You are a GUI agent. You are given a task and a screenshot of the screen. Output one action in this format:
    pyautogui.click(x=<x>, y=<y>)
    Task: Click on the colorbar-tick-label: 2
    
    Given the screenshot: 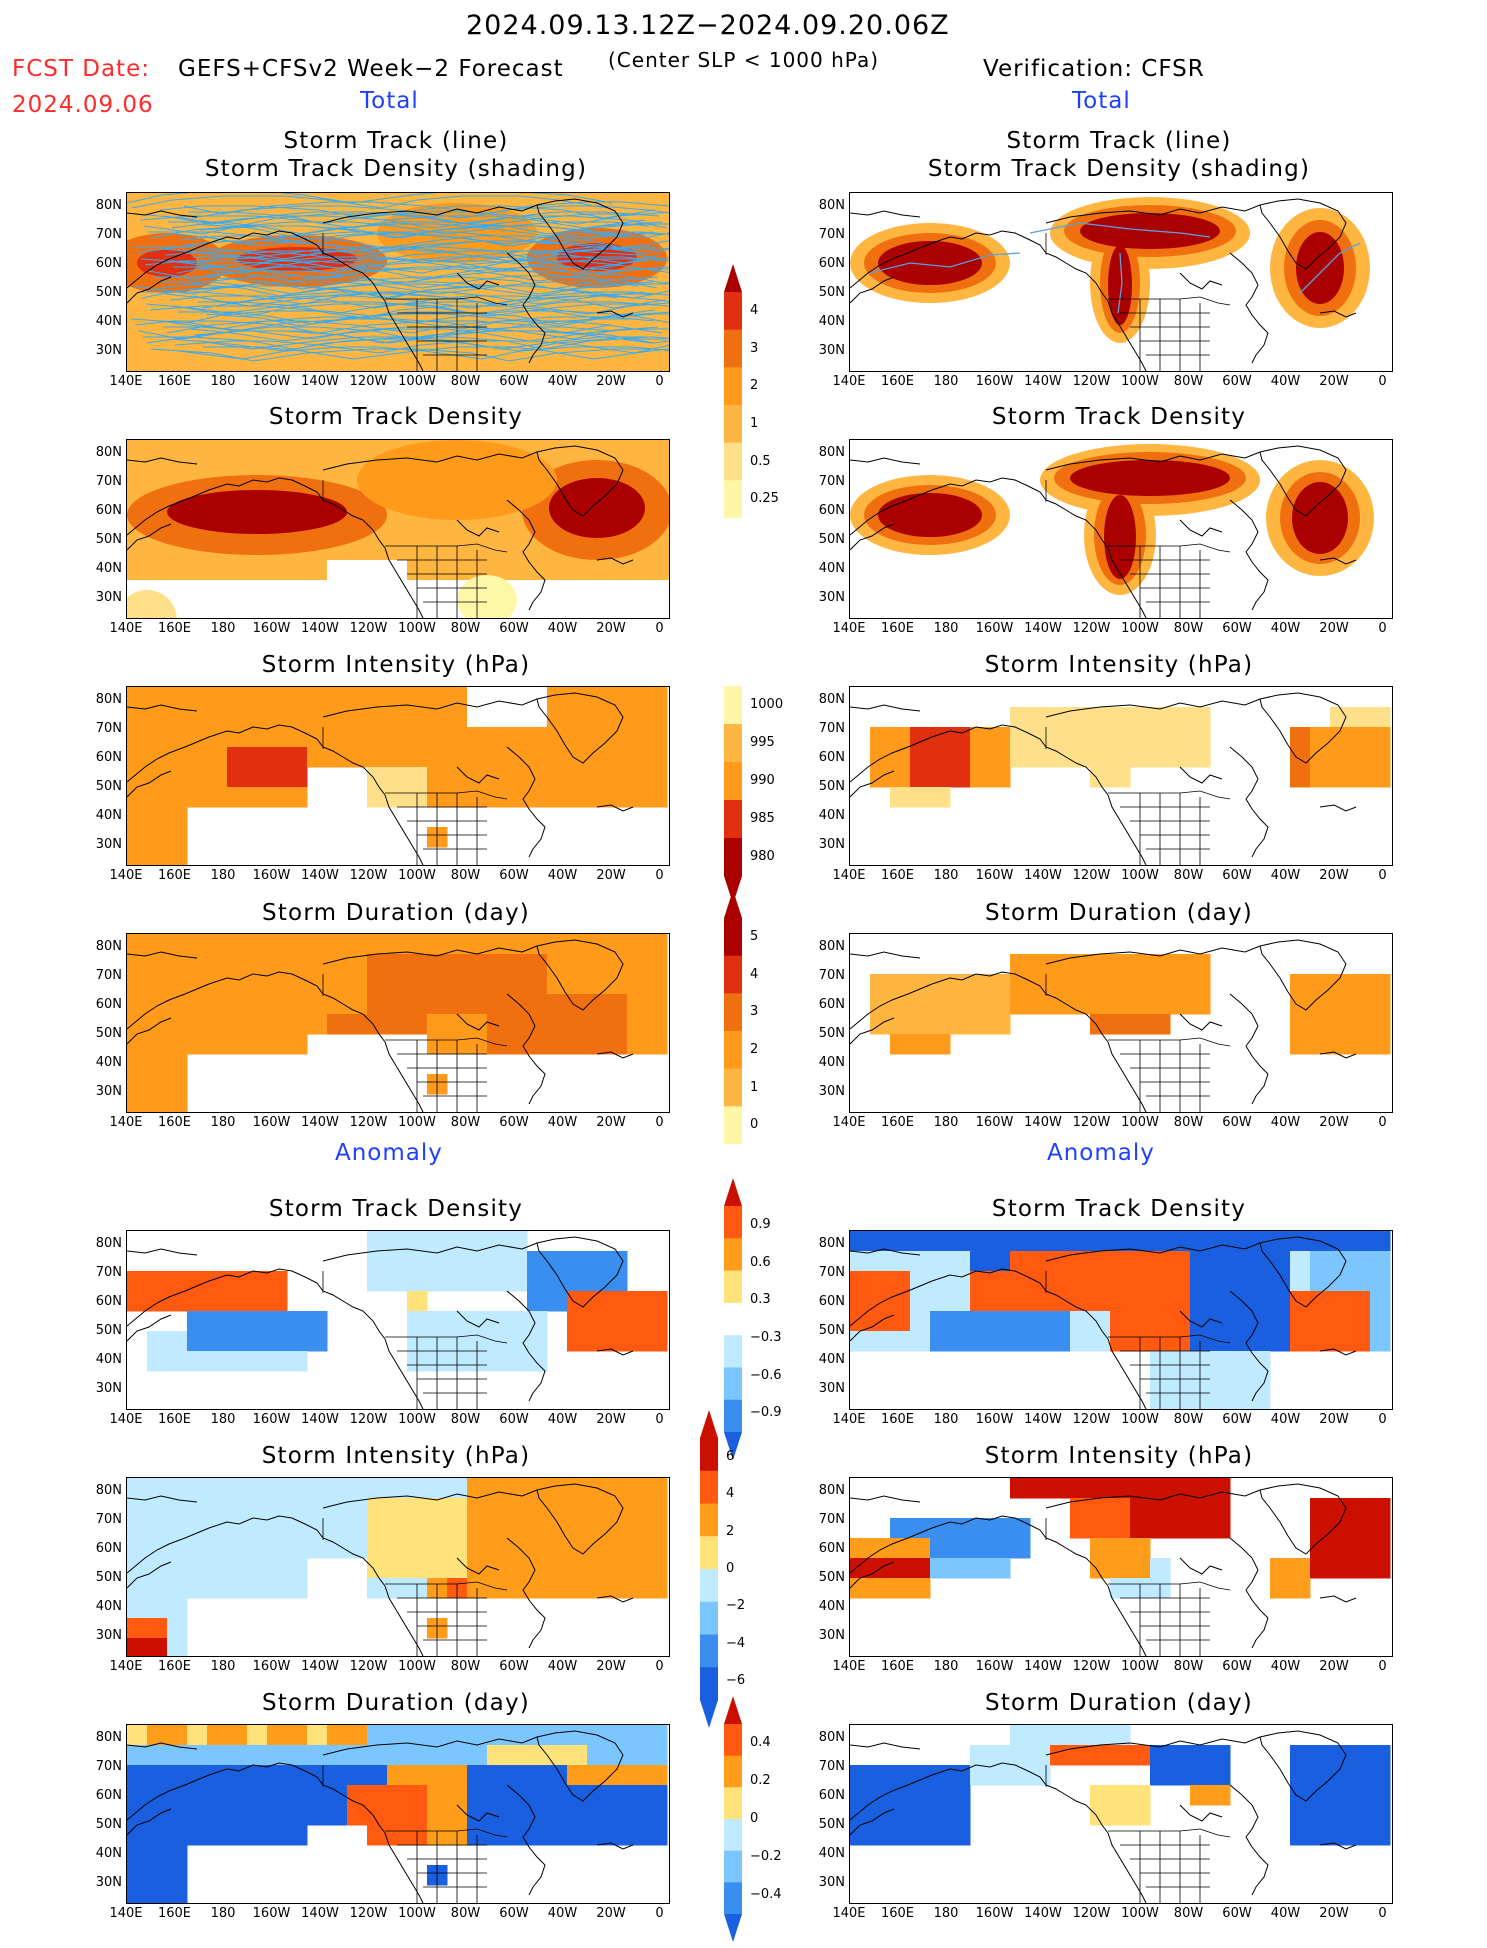 What is the action you would take?
    pyautogui.click(x=754, y=386)
    